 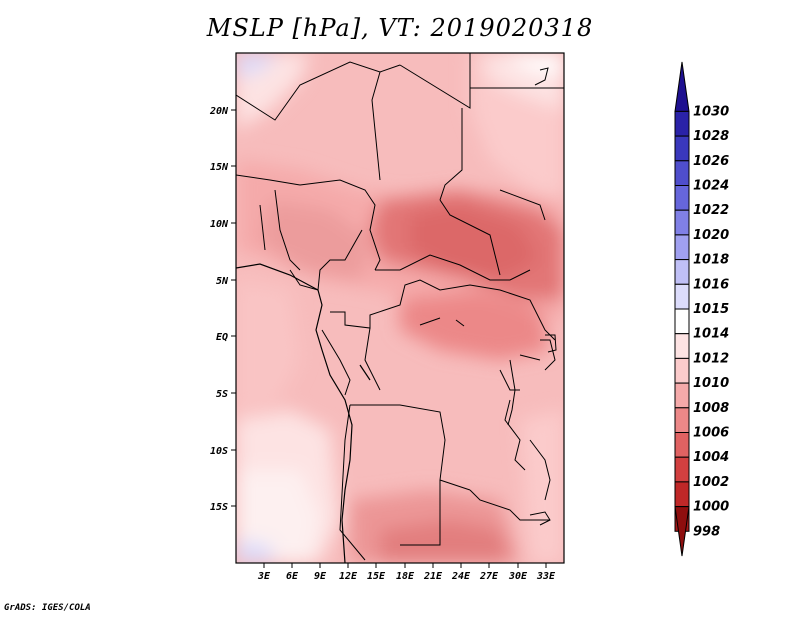 I want to click on lon-label: 27E, so click(x=489, y=576).